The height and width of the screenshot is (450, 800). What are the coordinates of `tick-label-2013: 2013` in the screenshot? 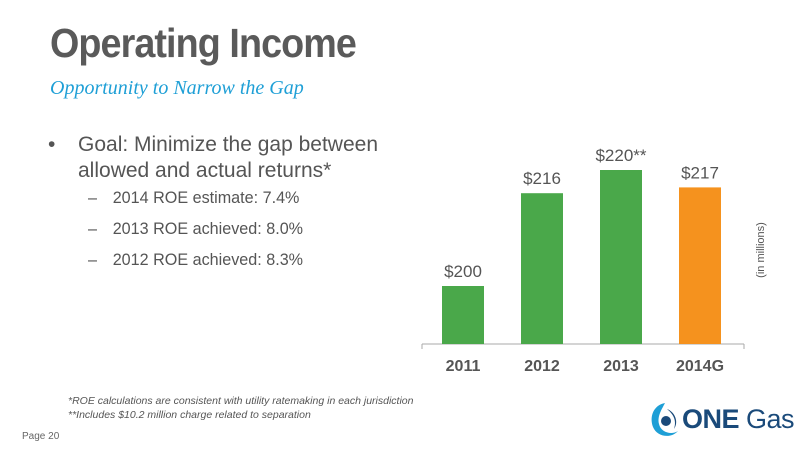 It's located at (621, 366).